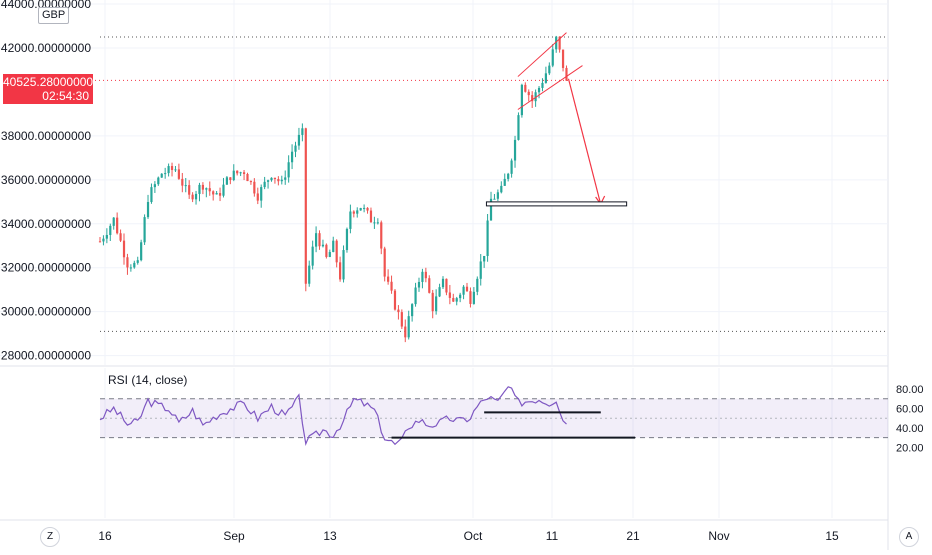  What do you see at coordinates (46, 268) in the screenshot?
I see `price-tick-label: 32000.00000000` at bounding box center [46, 268].